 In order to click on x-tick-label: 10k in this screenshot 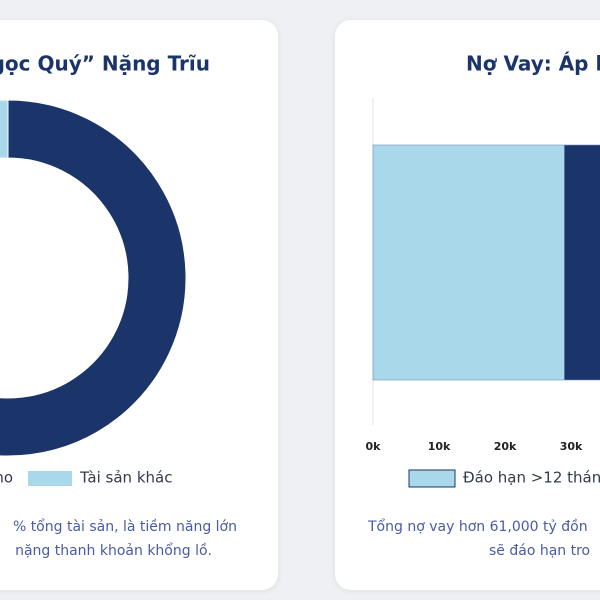, I will do `click(439, 446)`.